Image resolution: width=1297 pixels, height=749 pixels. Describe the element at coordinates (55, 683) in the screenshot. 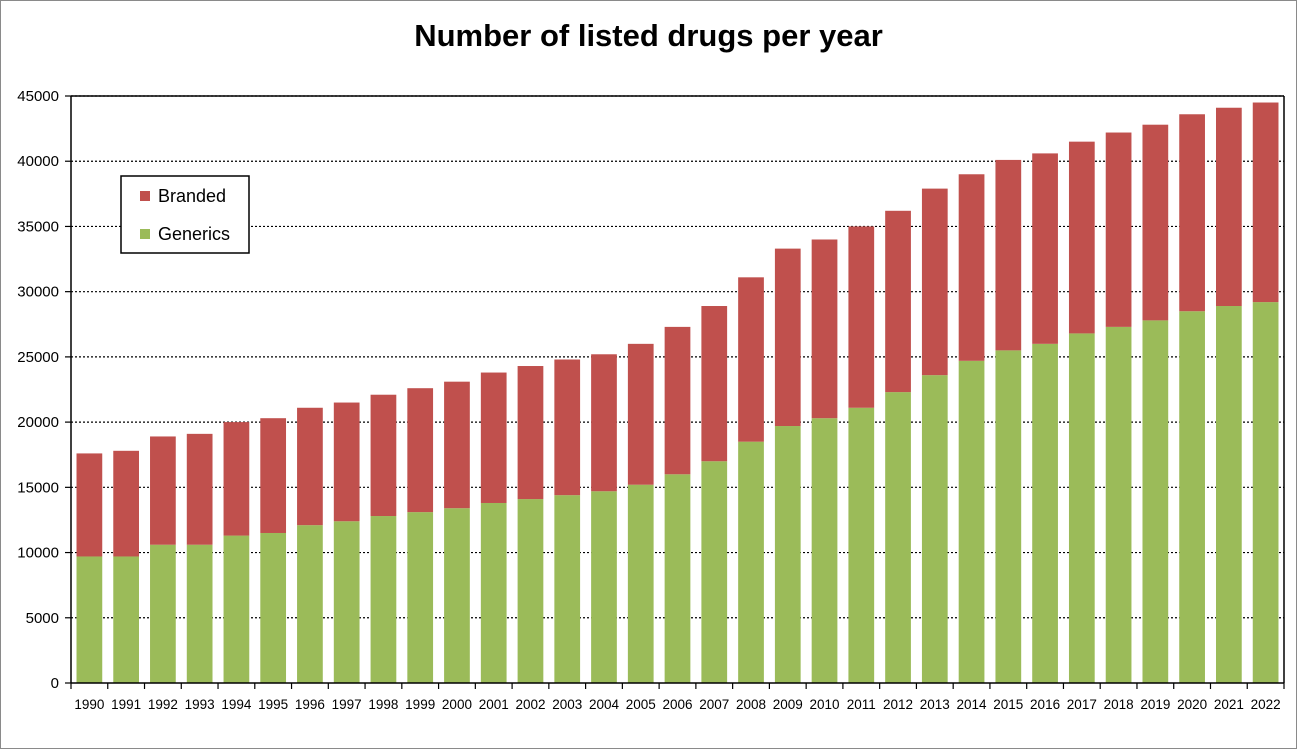

I see `y-tick-label: 0` at that location.